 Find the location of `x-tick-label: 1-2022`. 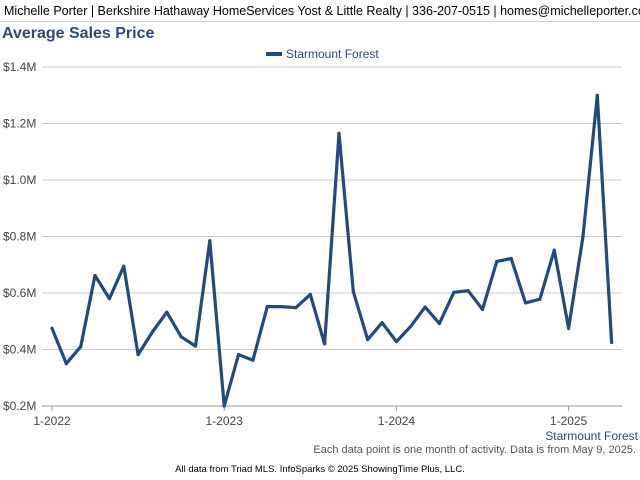

x-tick-label: 1-2022 is located at coordinates (52, 421).